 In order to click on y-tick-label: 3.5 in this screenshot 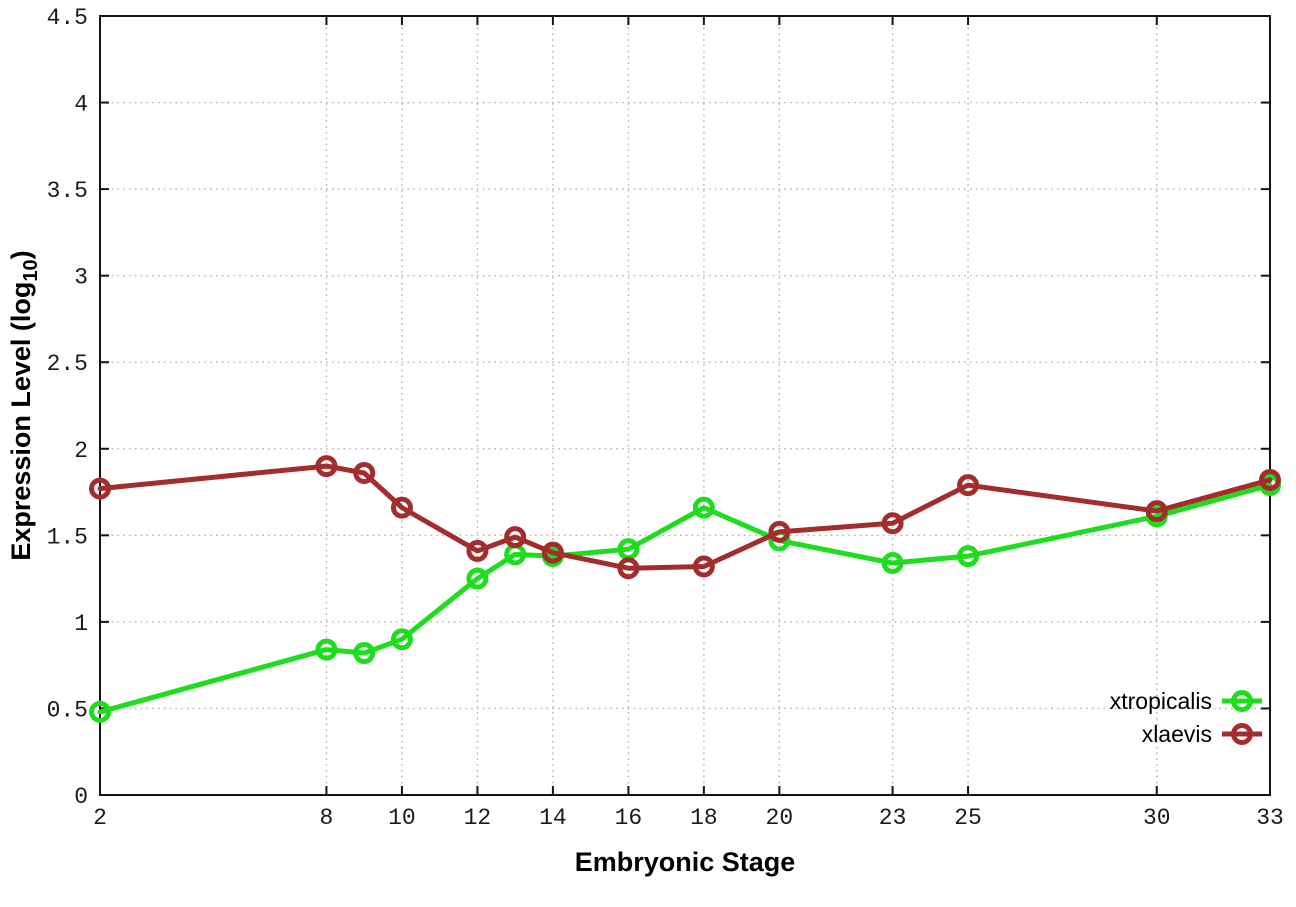, I will do `click(67, 191)`.